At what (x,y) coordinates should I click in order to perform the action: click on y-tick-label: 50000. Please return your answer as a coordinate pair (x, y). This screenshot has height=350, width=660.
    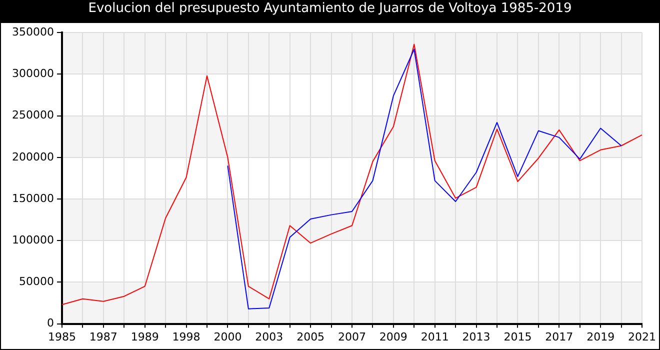
    Looking at the image, I should click on (36, 281).